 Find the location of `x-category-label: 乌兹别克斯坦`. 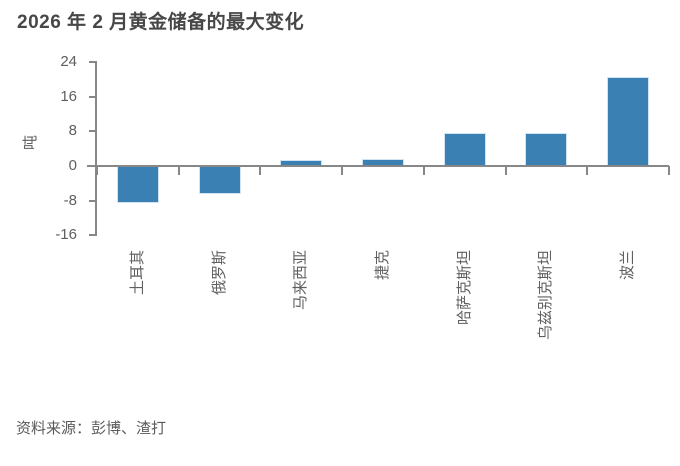

x-category-label: 乌兹别克斯坦 is located at coordinates (546, 295).